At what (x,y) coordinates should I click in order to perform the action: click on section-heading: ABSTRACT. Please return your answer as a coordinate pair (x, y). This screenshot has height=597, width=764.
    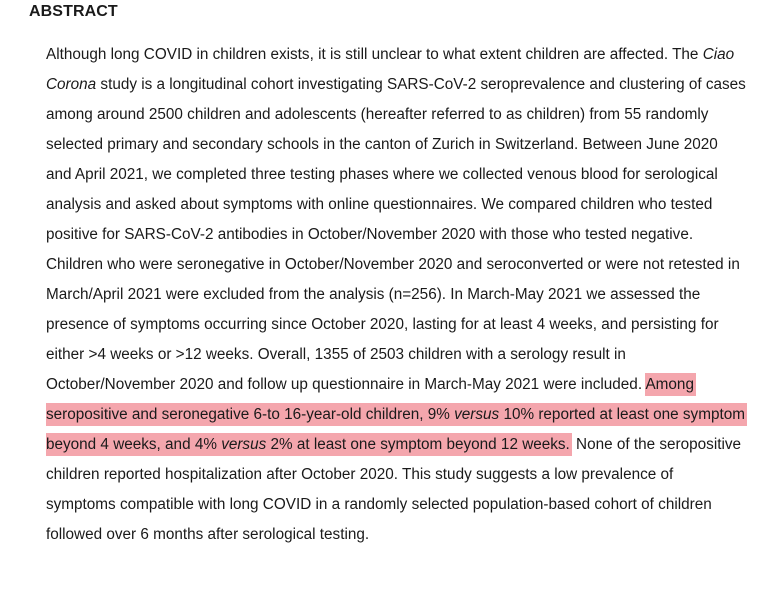
    Looking at the image, I should click on (73, 11).